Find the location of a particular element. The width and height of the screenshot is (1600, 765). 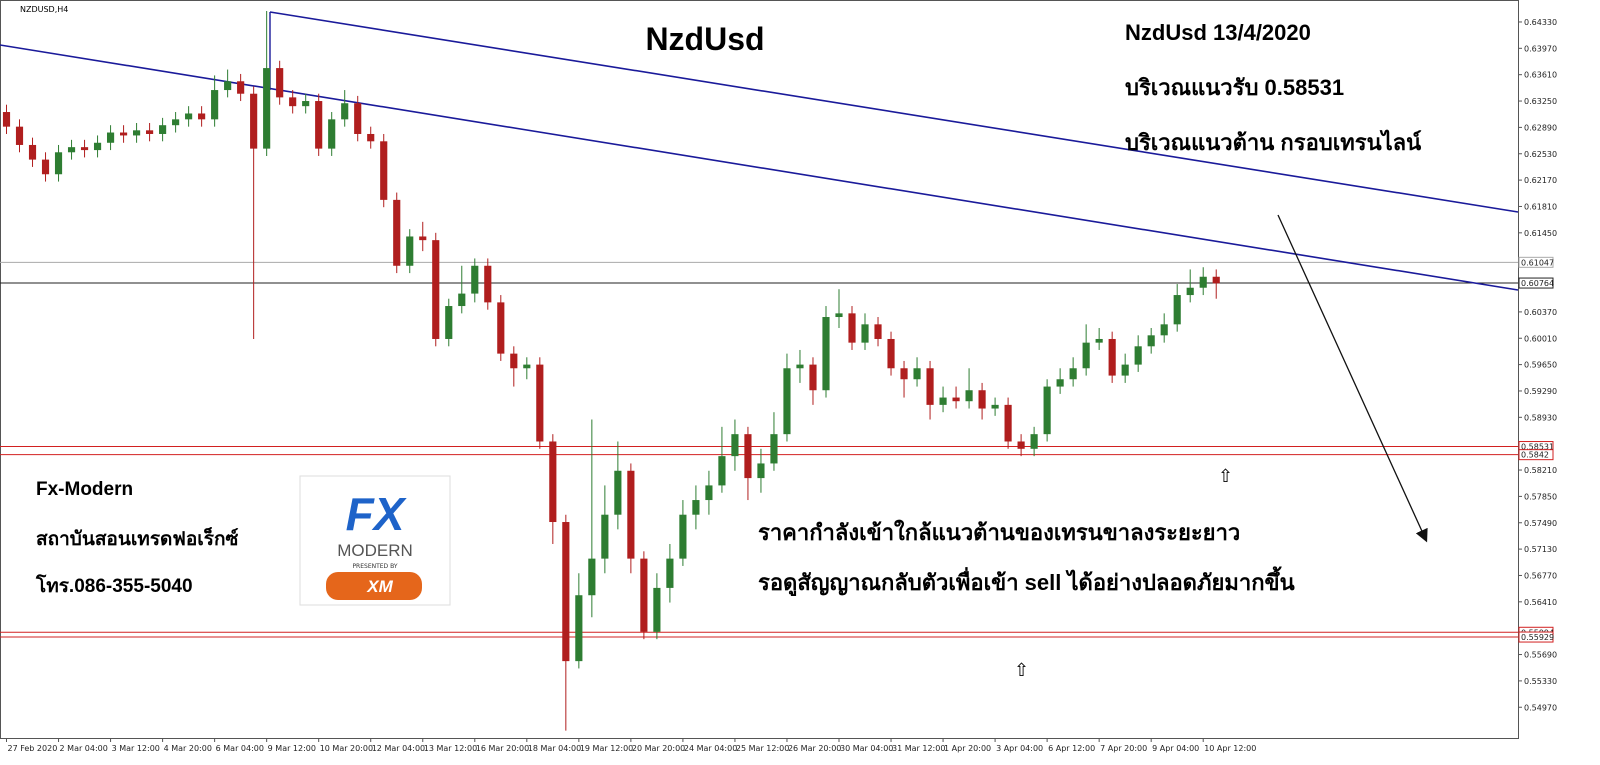

price-tag-label: 0.55929 is located at coordinates (1537, 637).